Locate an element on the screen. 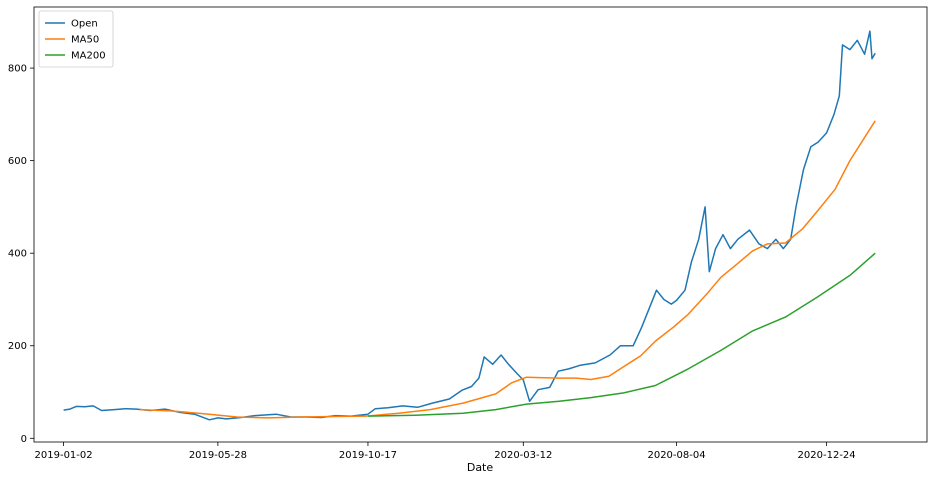 This screenshot has width=933, height=484. legend: Open MA50 MA200 is located at coordinates (76, 39).